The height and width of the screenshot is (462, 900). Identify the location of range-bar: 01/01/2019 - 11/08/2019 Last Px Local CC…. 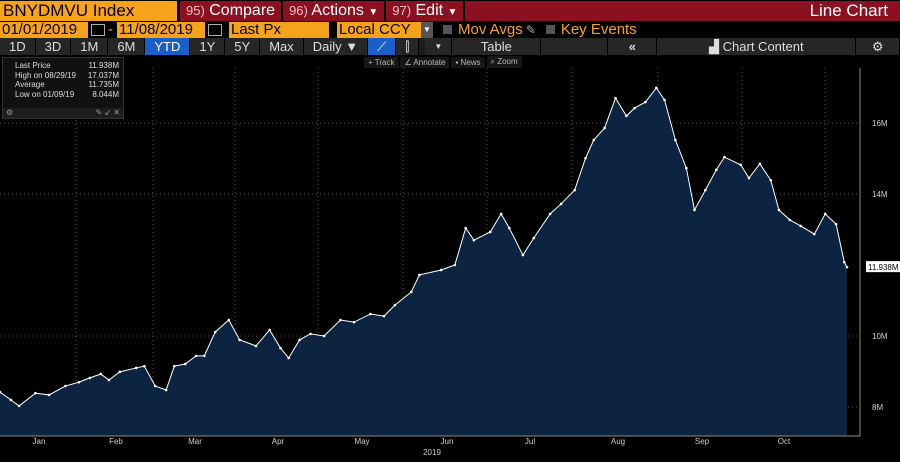
(450, 29).